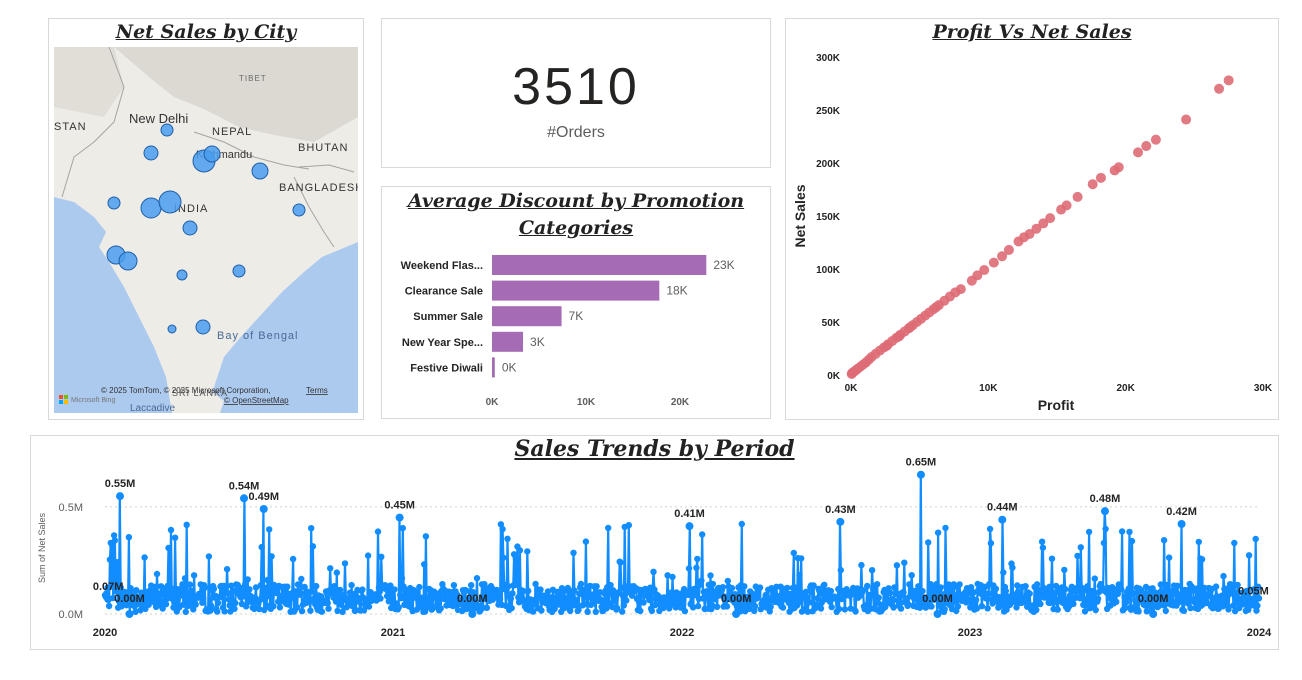 This screenshot has width=1302, height=680. I want to click on trend-y-tick-label: 0.5M, so click(71, 508).